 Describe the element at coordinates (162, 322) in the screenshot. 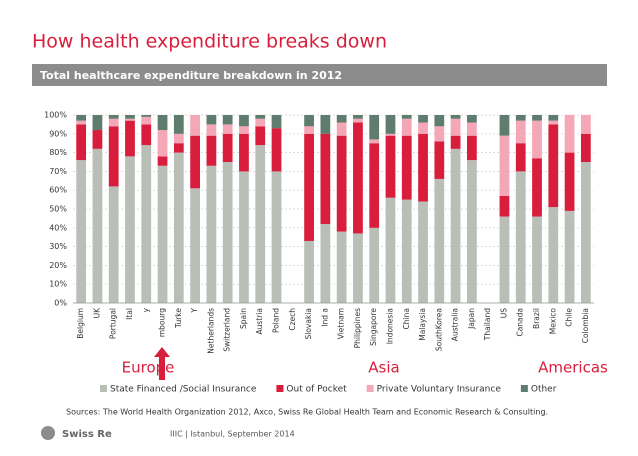

I see `x-tick-label: mbourg` at that location.